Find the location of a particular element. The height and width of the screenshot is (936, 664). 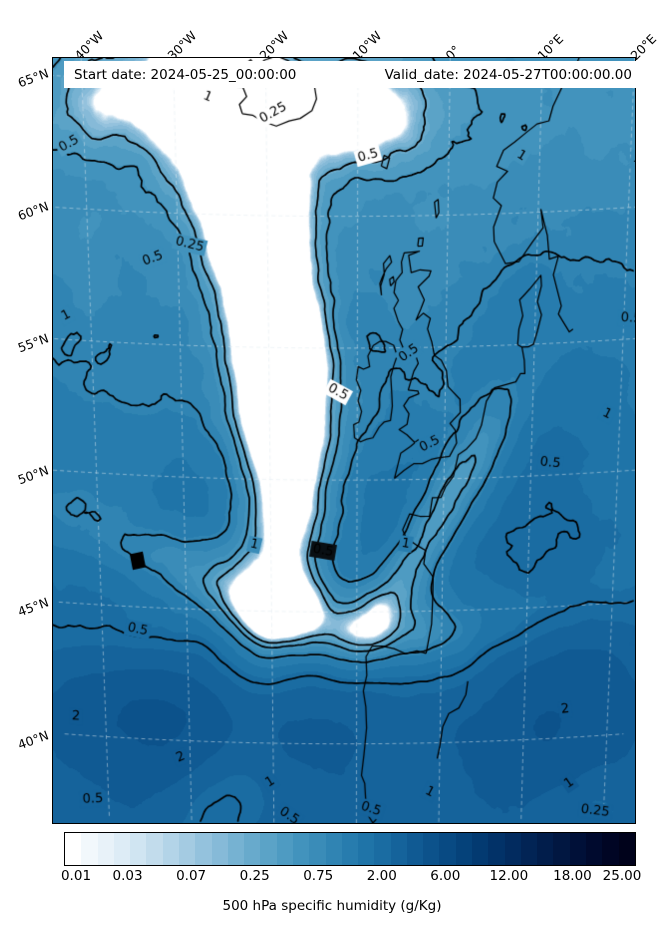

lat-tick-label: 60°N is located at coordinates (33, 211).